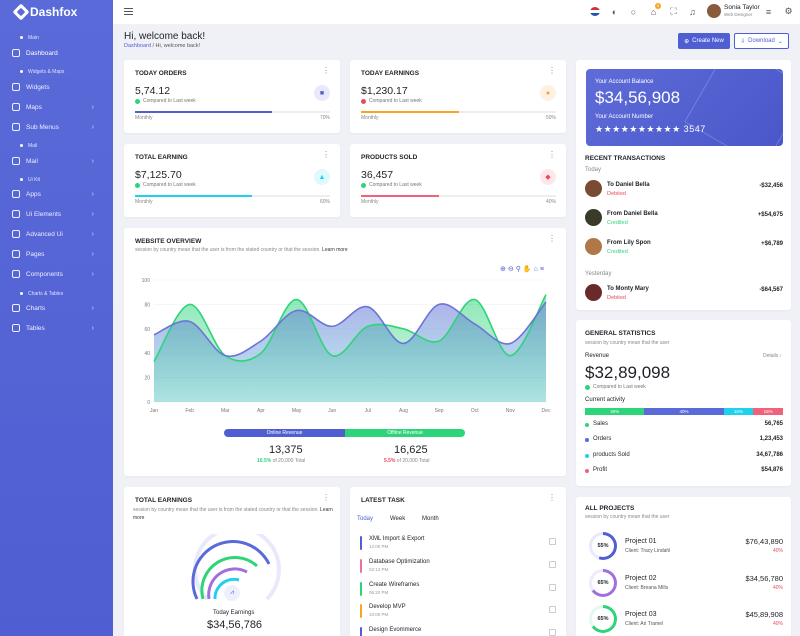 The image size is (800, 636). What do you see at coordinates (742, 7) in the screenshot?
I see `user-name: Sonia Taylor` at bounding box center [742, 7].